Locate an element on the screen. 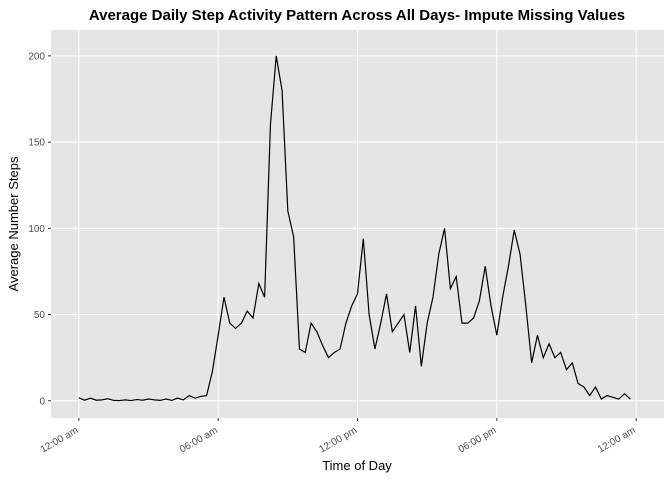  x-tick-label: 06:00 pm is located at coordinates (478, 440).